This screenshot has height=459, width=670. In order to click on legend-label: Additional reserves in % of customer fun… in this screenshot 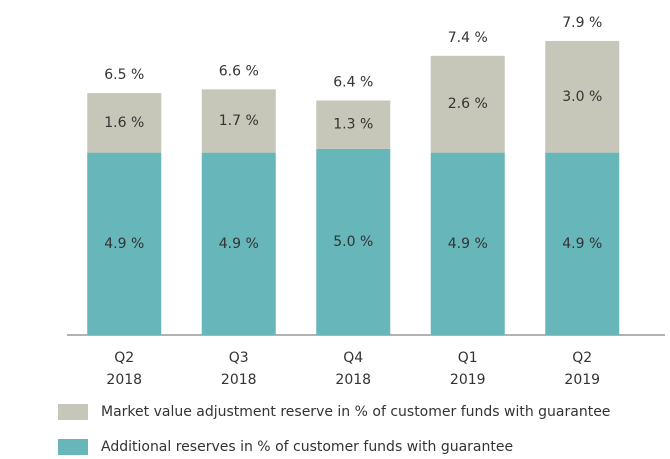, I will do `click(307, 447)`.